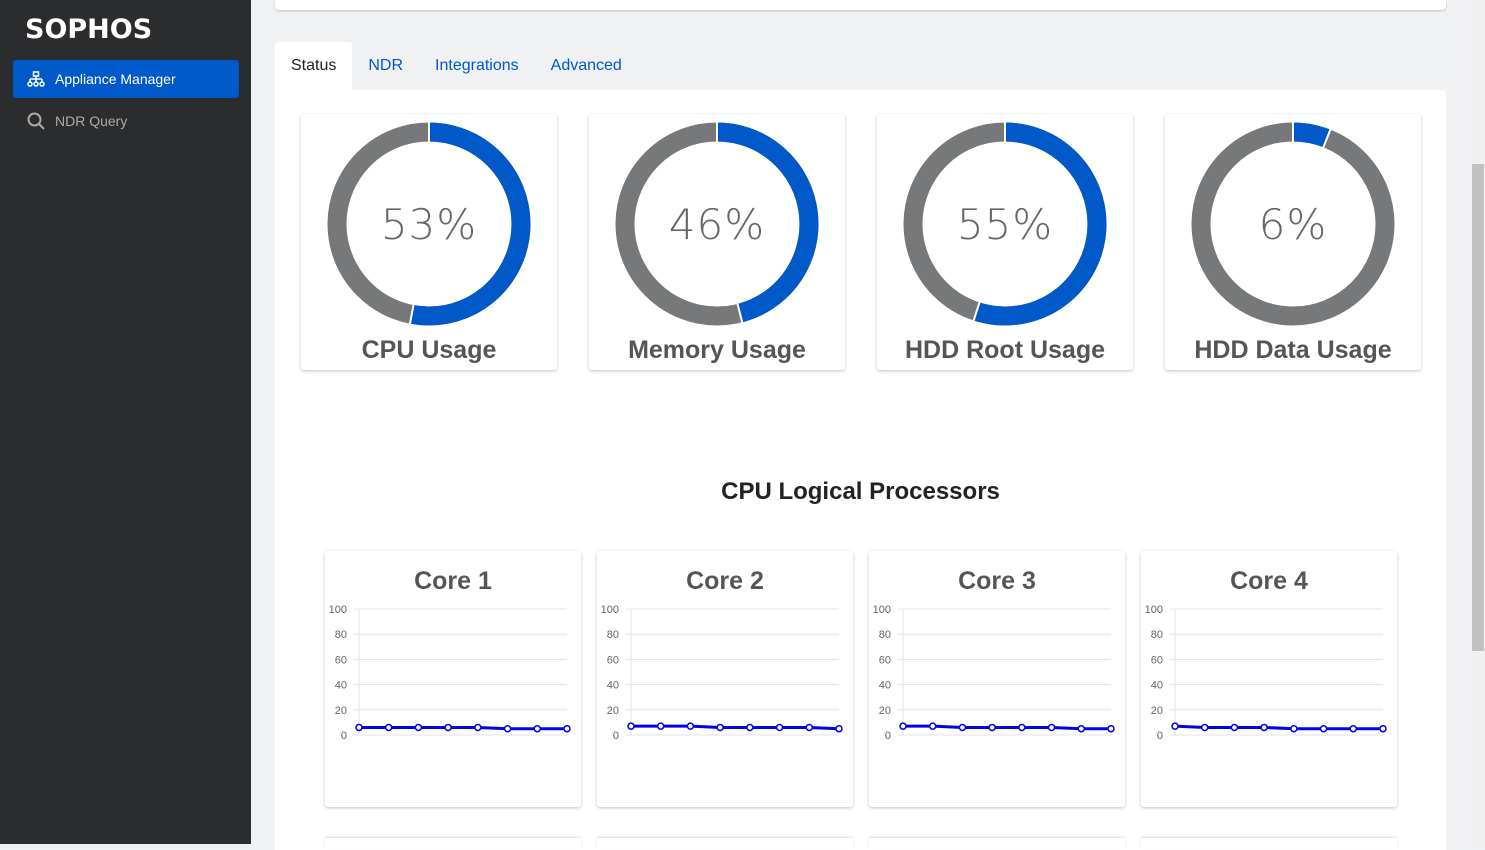 Image resolution: width=1485 pixels, height=850 pixels. I want to click on gauge-value: 46%, so click(717, 224).